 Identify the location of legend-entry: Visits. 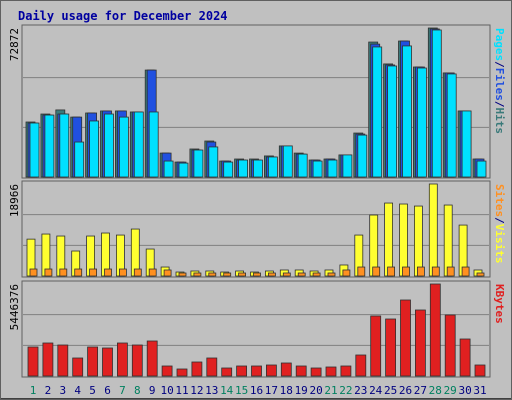
(499, 244).